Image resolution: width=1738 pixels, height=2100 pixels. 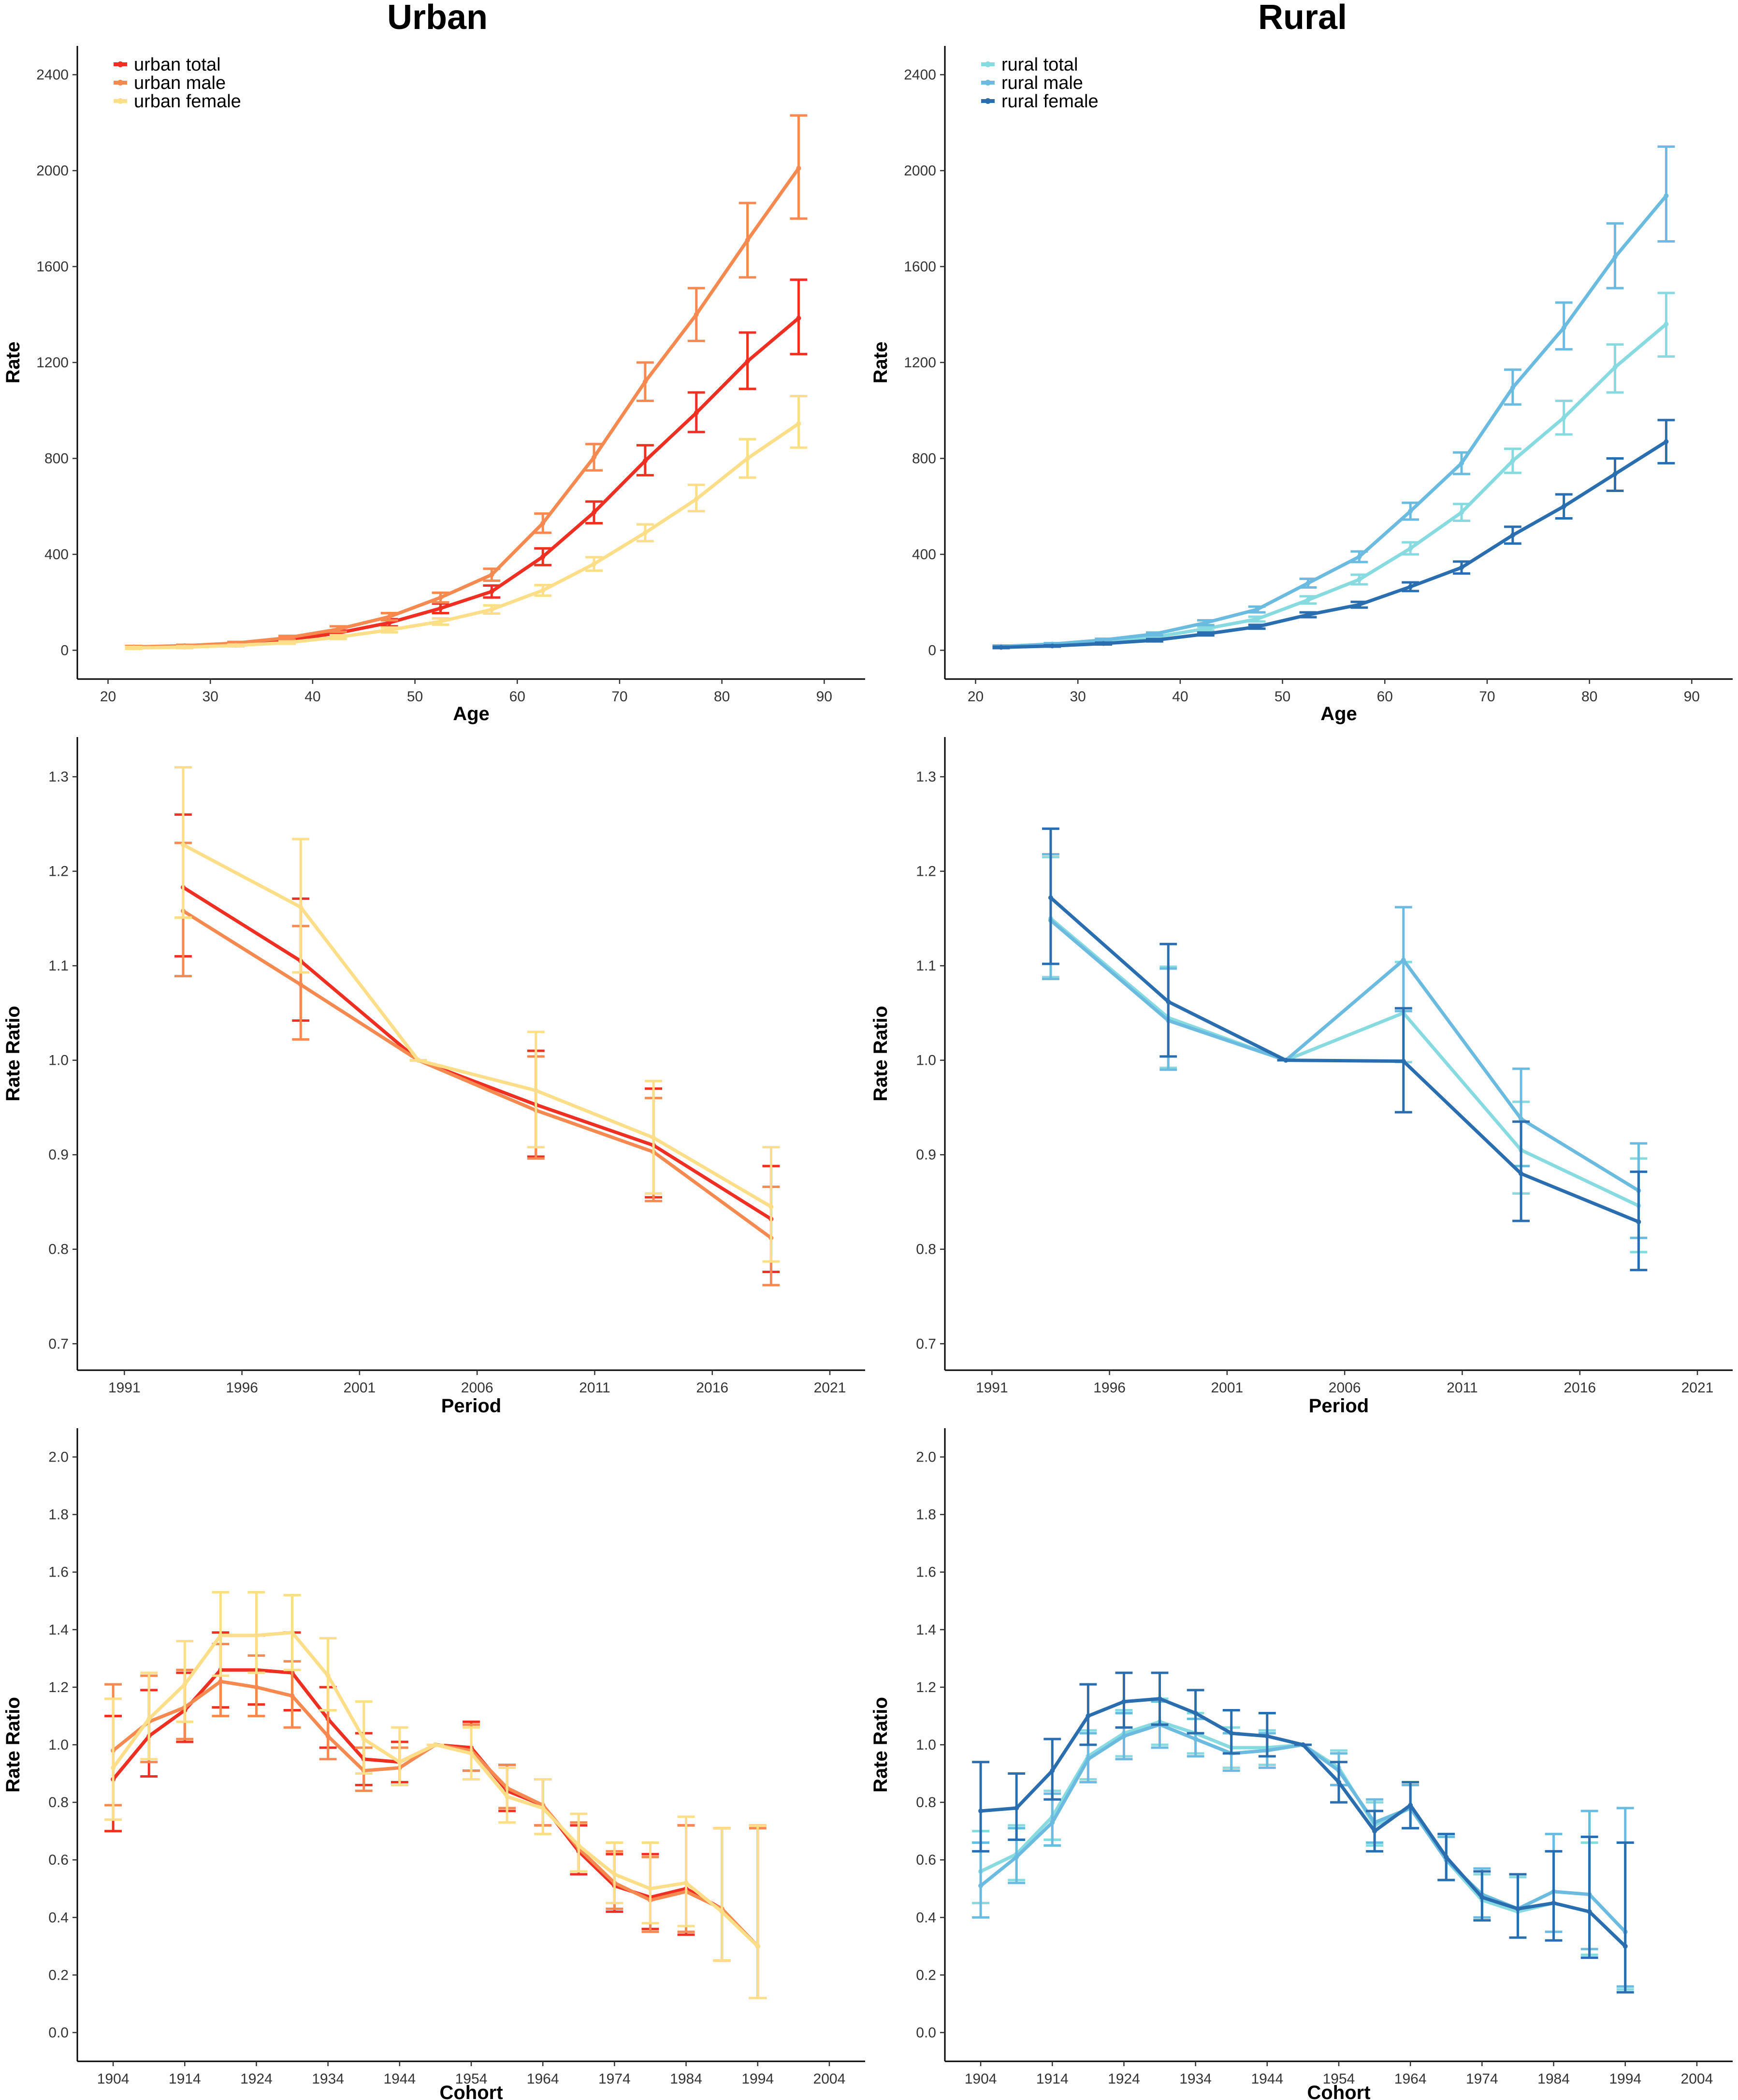 I want to click on x-tick-label: 1904, so click(x=981, y=2079).